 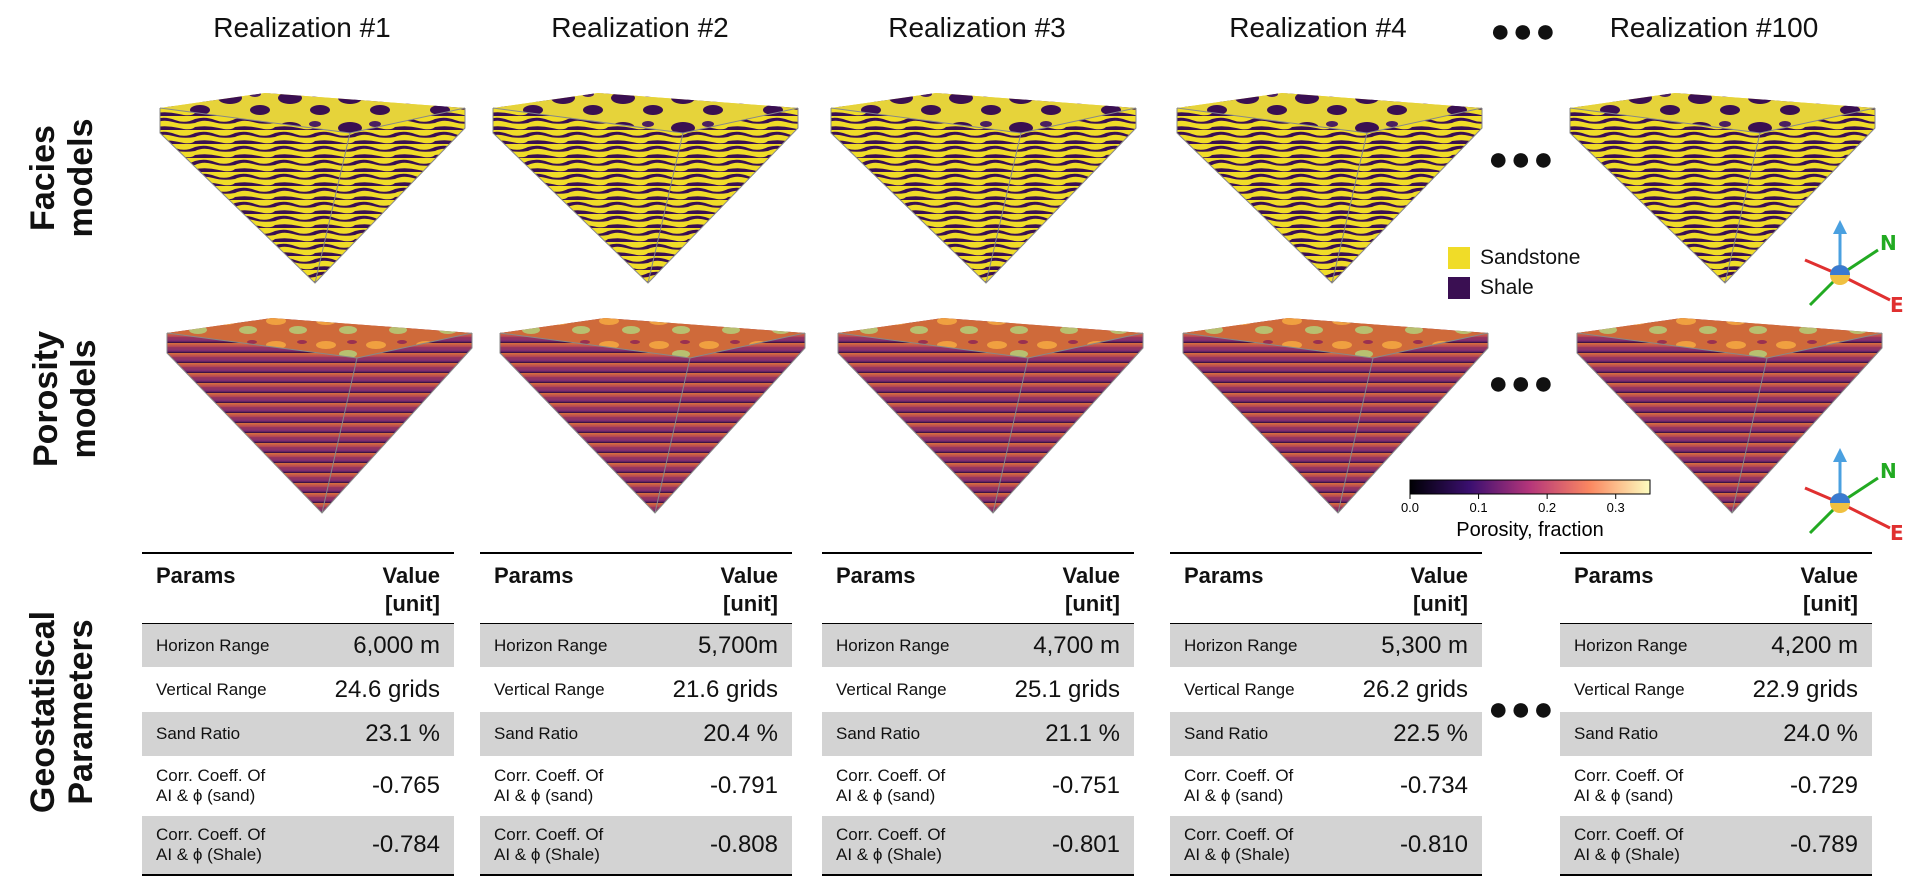 I want to click on legend-sandstone: Sandstone, so click(x=1514, y=258).